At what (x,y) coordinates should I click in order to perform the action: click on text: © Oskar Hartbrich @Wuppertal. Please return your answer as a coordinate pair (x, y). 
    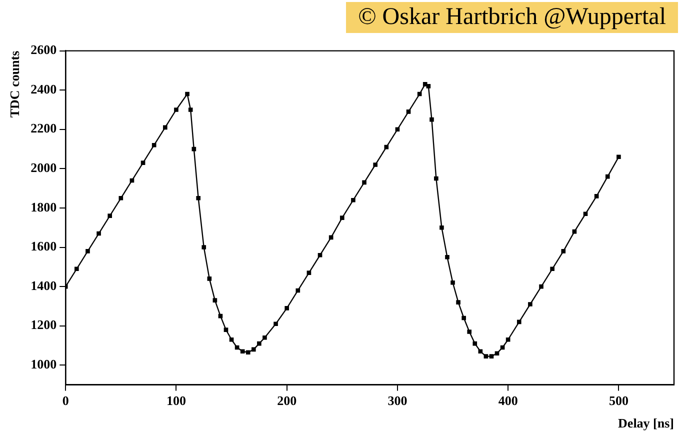
    Looking at the image, I should click on (512, 17).